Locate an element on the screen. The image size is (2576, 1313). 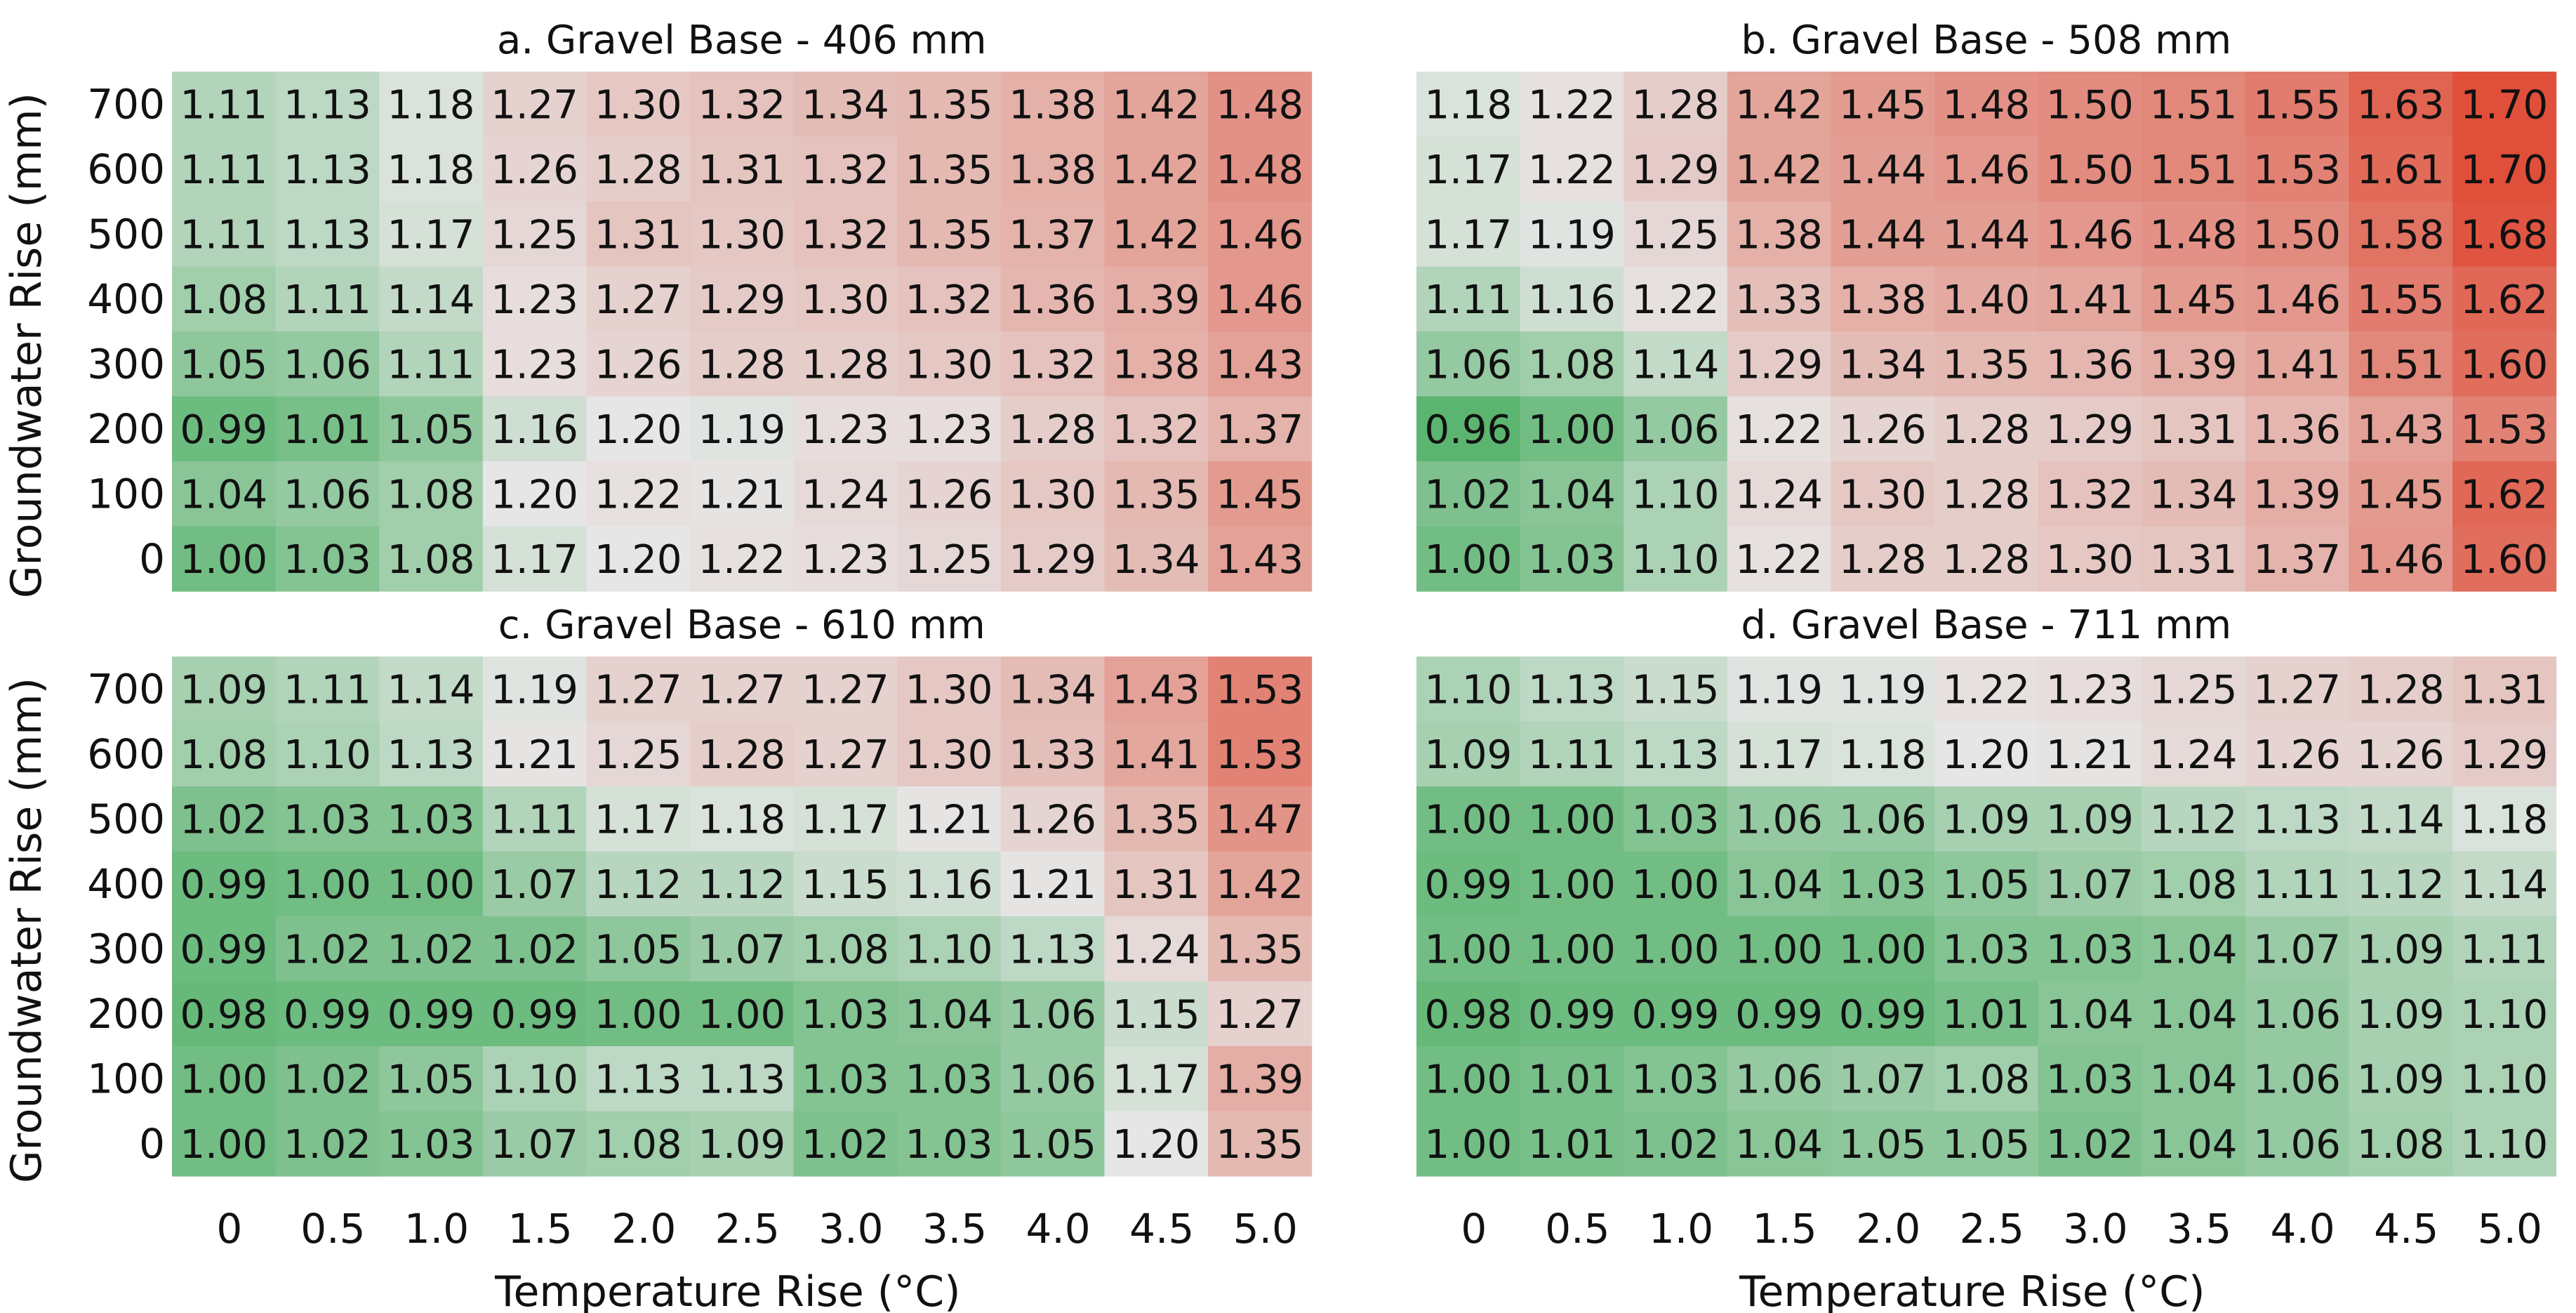
cell-value-label: 1.14 is located at coordinates (431, 690).